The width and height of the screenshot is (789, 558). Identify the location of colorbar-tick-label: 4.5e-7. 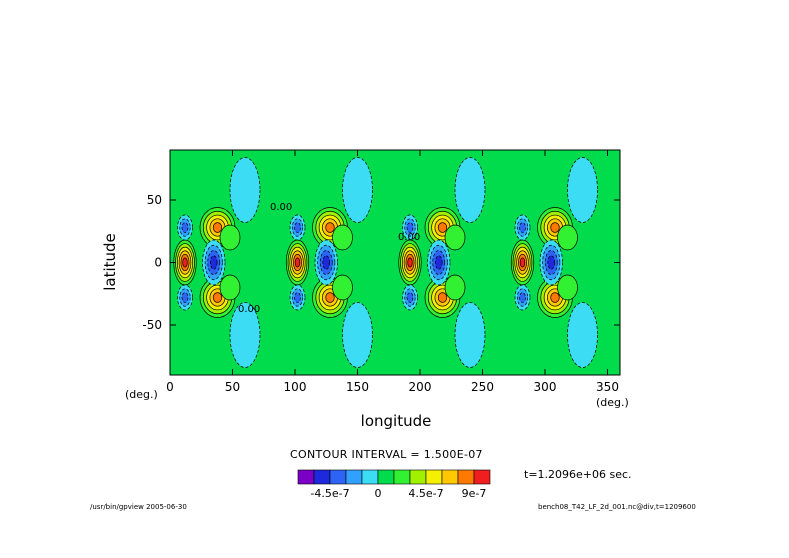
(425, 493).